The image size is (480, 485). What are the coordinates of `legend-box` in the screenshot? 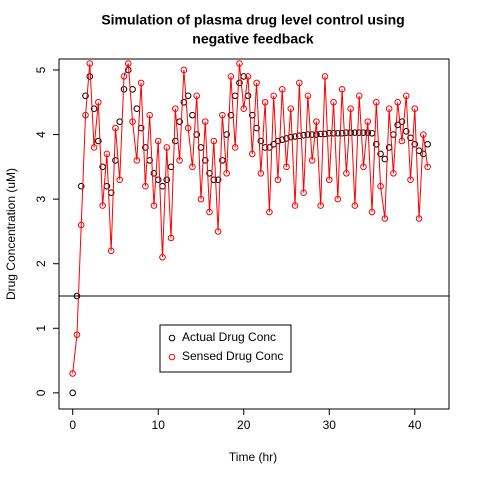 It's located at (225, 348).